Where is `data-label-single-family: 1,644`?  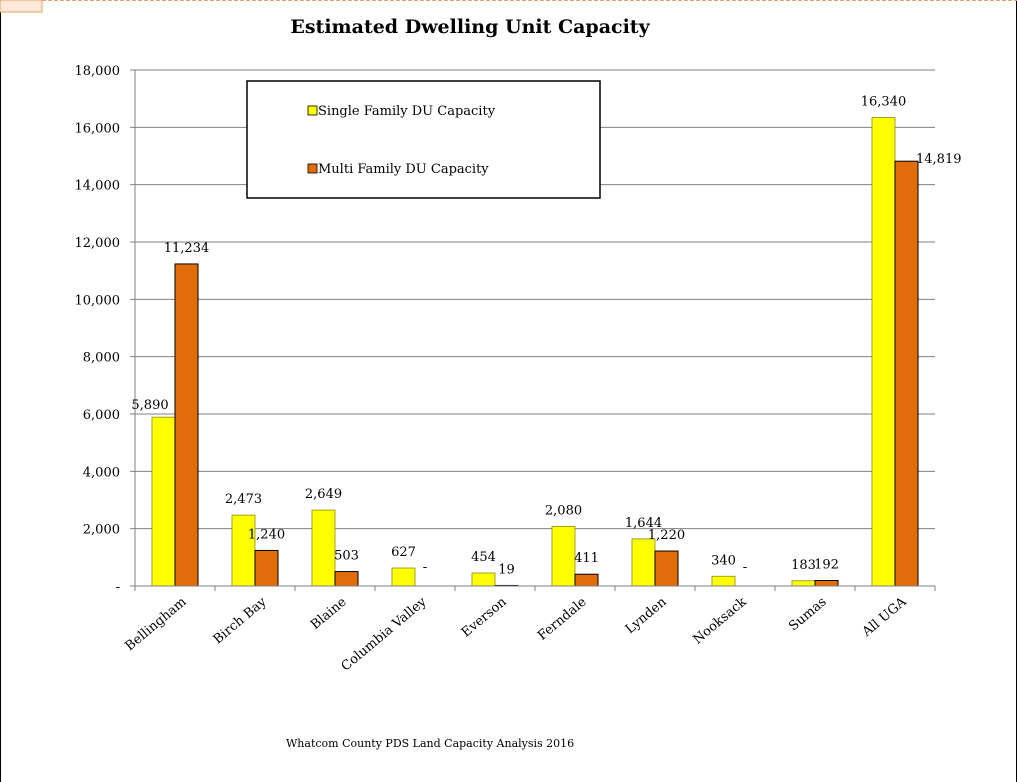
data-label-single-family: 1,644 is located at coordinates (643, 523).